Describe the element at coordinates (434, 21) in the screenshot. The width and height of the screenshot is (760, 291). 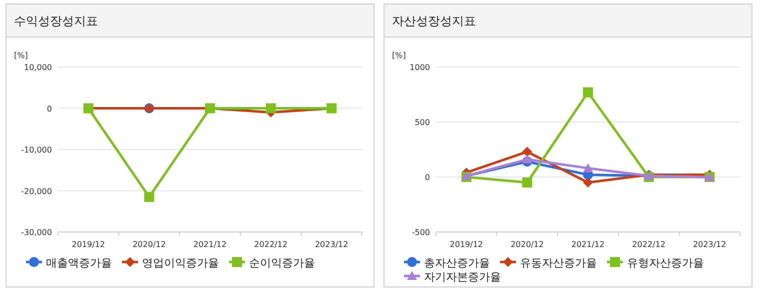
I see `chart-title: 자산성장성지표` at that location.